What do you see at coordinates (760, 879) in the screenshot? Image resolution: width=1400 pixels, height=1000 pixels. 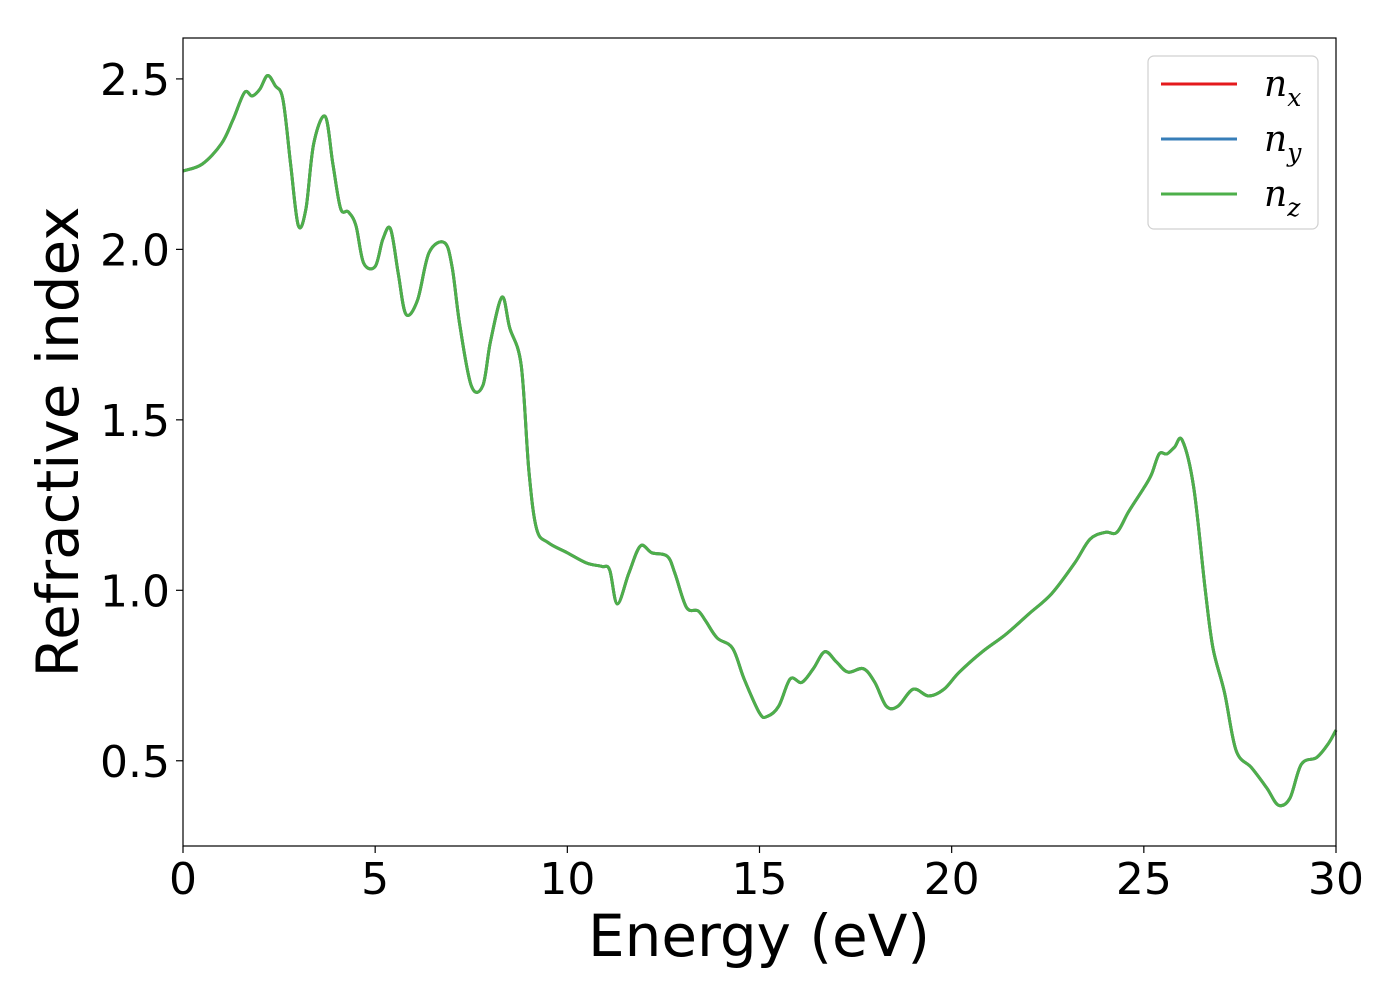 I see `x-tick-label: 15` at bounding box center [760, 879].